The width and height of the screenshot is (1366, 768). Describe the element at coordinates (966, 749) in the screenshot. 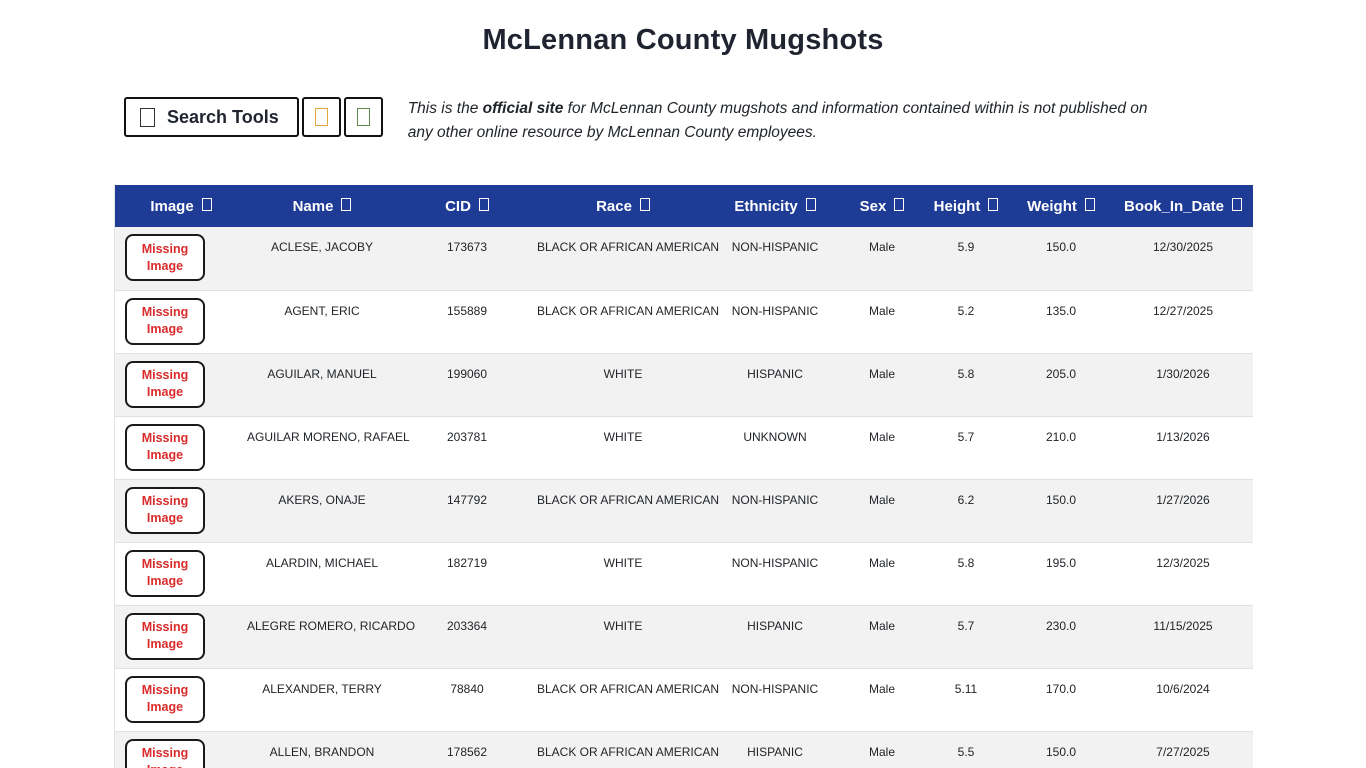

I see `cell-height: 5.5` at that location.